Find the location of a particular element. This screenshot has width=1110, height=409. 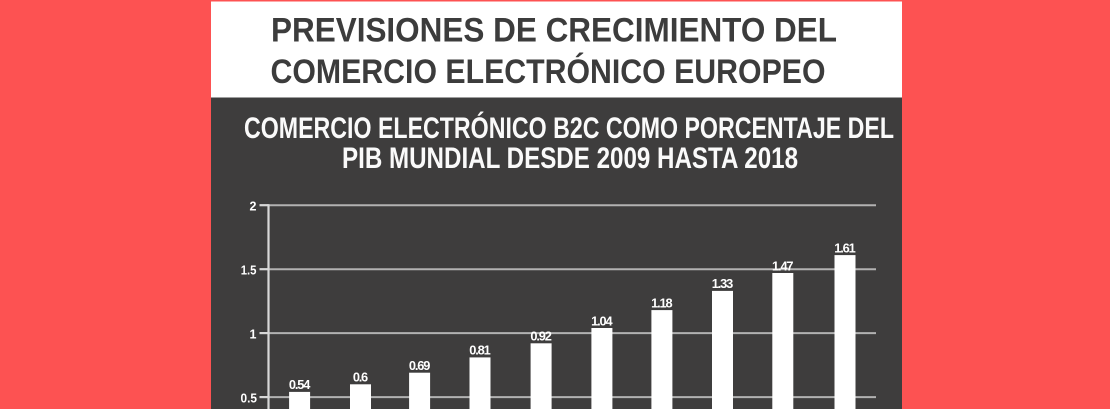

svg-text: 1 is located at coordinates (253, 335).